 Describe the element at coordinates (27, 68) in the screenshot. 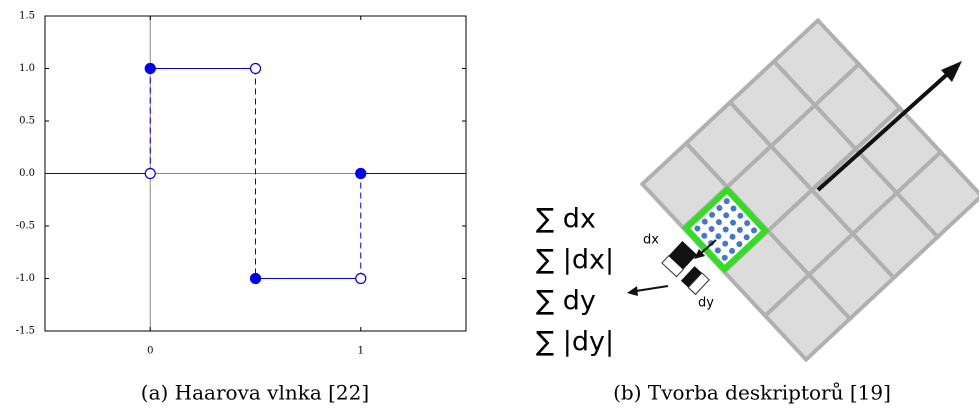

I see `y-tick-label: 1.0` at that location.